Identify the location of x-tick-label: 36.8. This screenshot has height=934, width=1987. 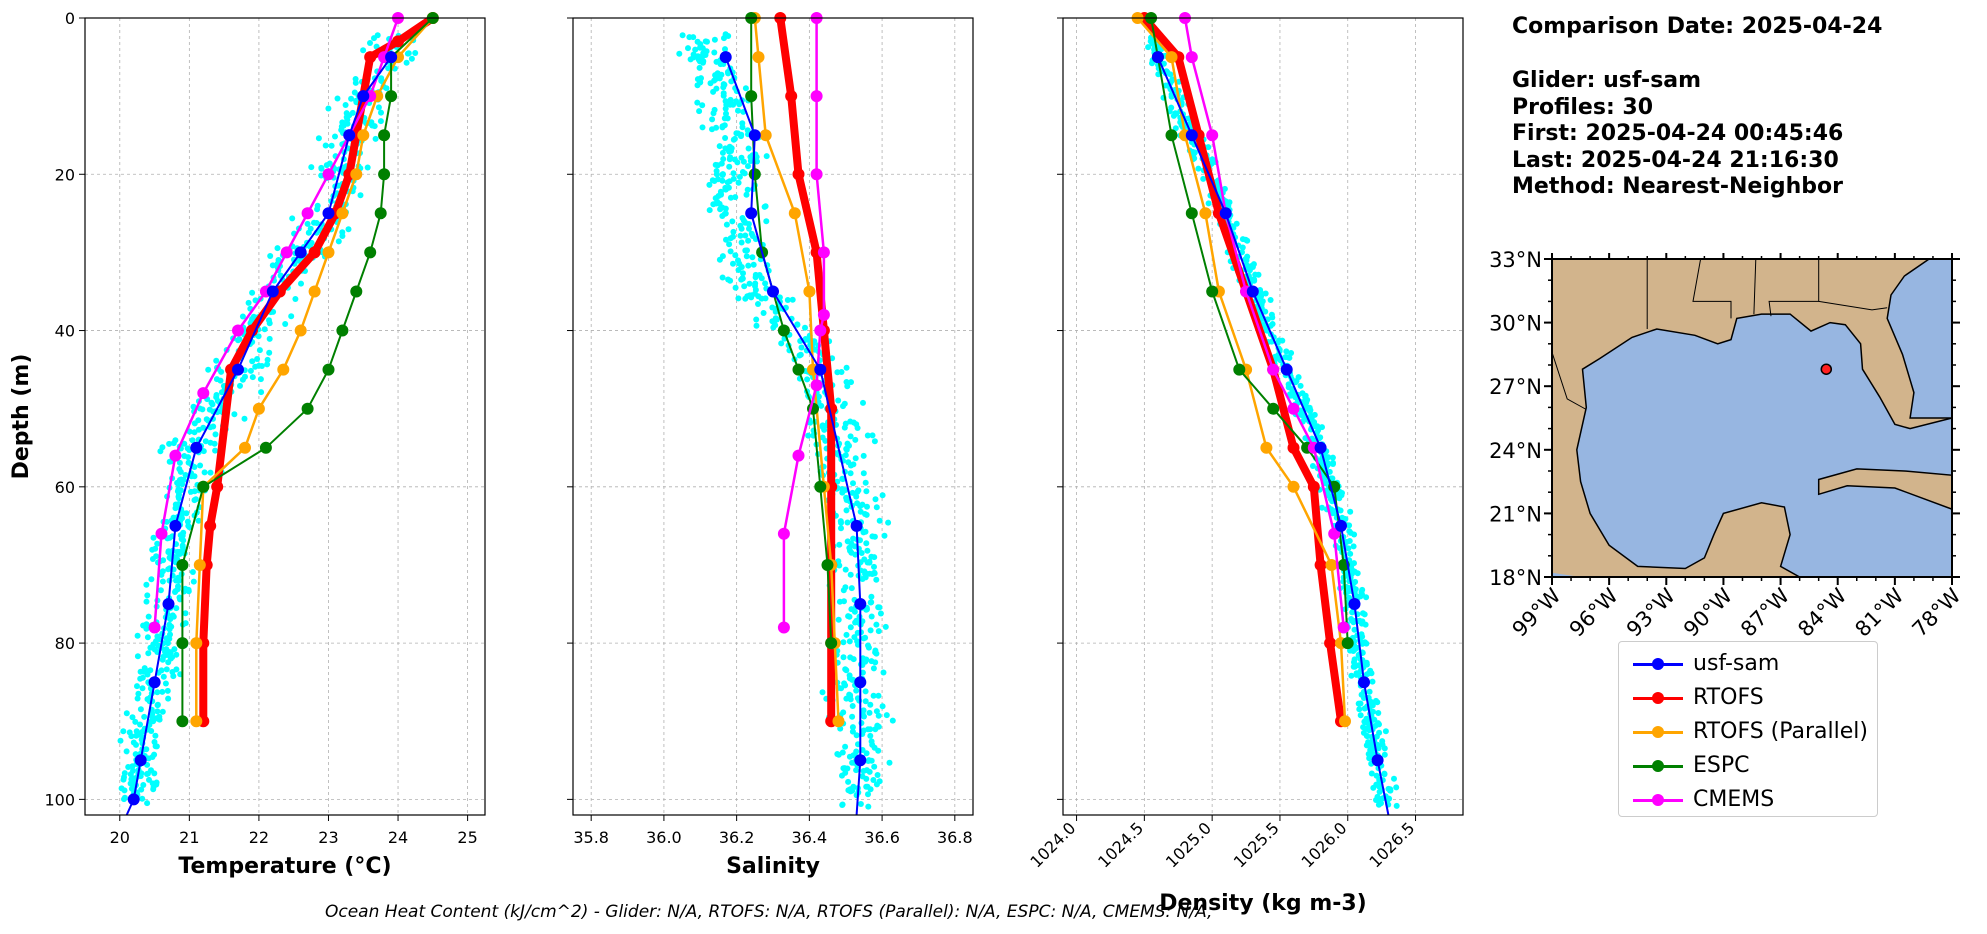
(955, 837).